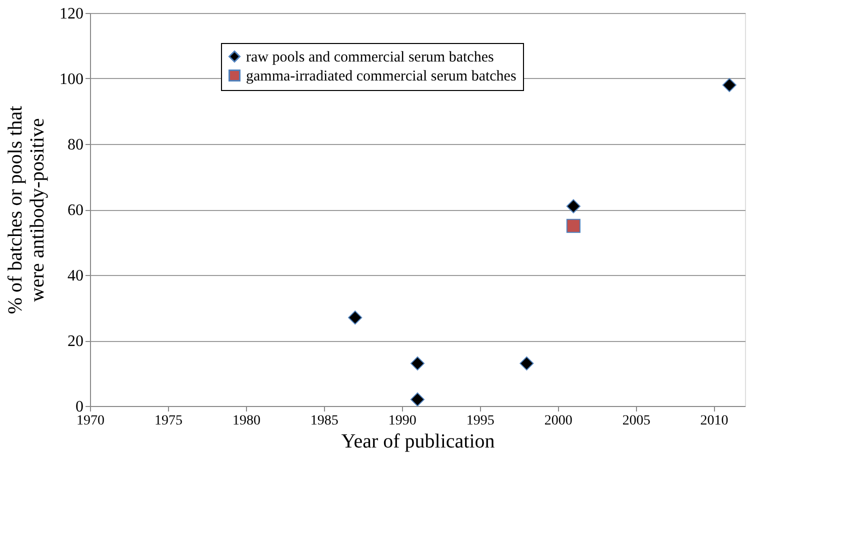  What do you see at coordinates (76, 341) in the screenshot?
I see `y-tick-label: 20` at bounding box center [76, 341].